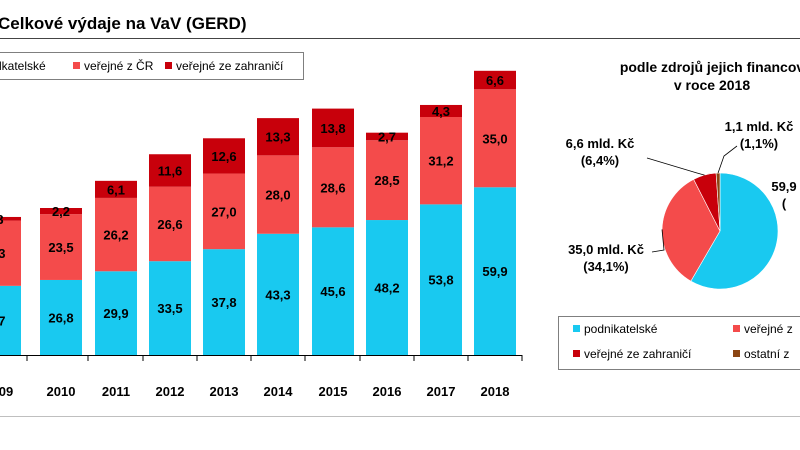 The width and height of the screenshot is (800, 450). I want to click on bar-value-label: 11,6, so click(170, 170).